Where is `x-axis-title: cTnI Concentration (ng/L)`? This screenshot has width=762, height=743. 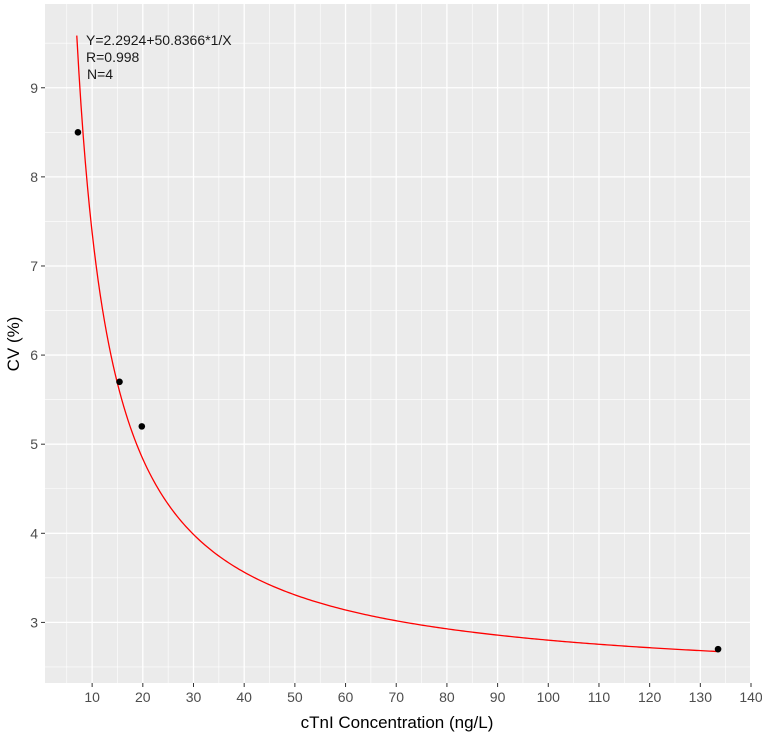
x-axis-title: cTnI Concentration (ng/L) is located at coordinates (397, 722).